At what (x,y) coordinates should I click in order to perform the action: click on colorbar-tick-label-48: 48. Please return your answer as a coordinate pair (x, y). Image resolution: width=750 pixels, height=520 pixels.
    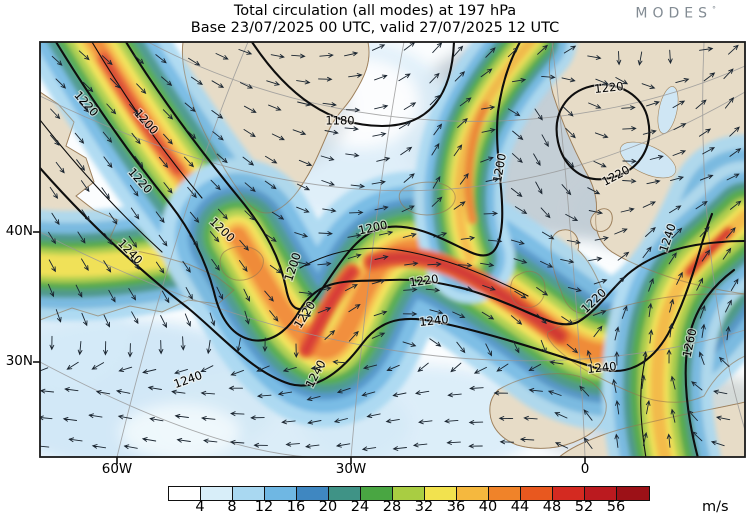
    Looking at the image, I should click on (552, 507).